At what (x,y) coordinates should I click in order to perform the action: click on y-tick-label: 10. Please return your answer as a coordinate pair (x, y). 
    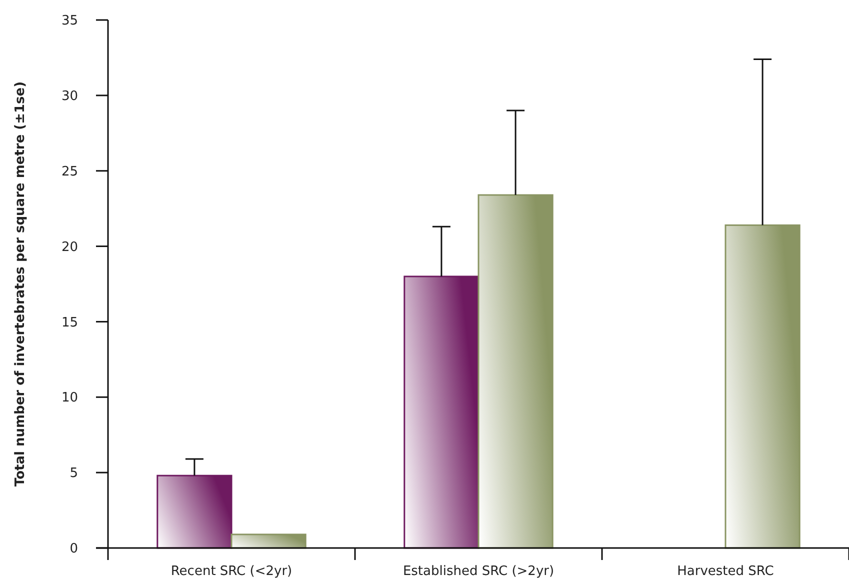
    Looking at the image, I should click on (69, 398).